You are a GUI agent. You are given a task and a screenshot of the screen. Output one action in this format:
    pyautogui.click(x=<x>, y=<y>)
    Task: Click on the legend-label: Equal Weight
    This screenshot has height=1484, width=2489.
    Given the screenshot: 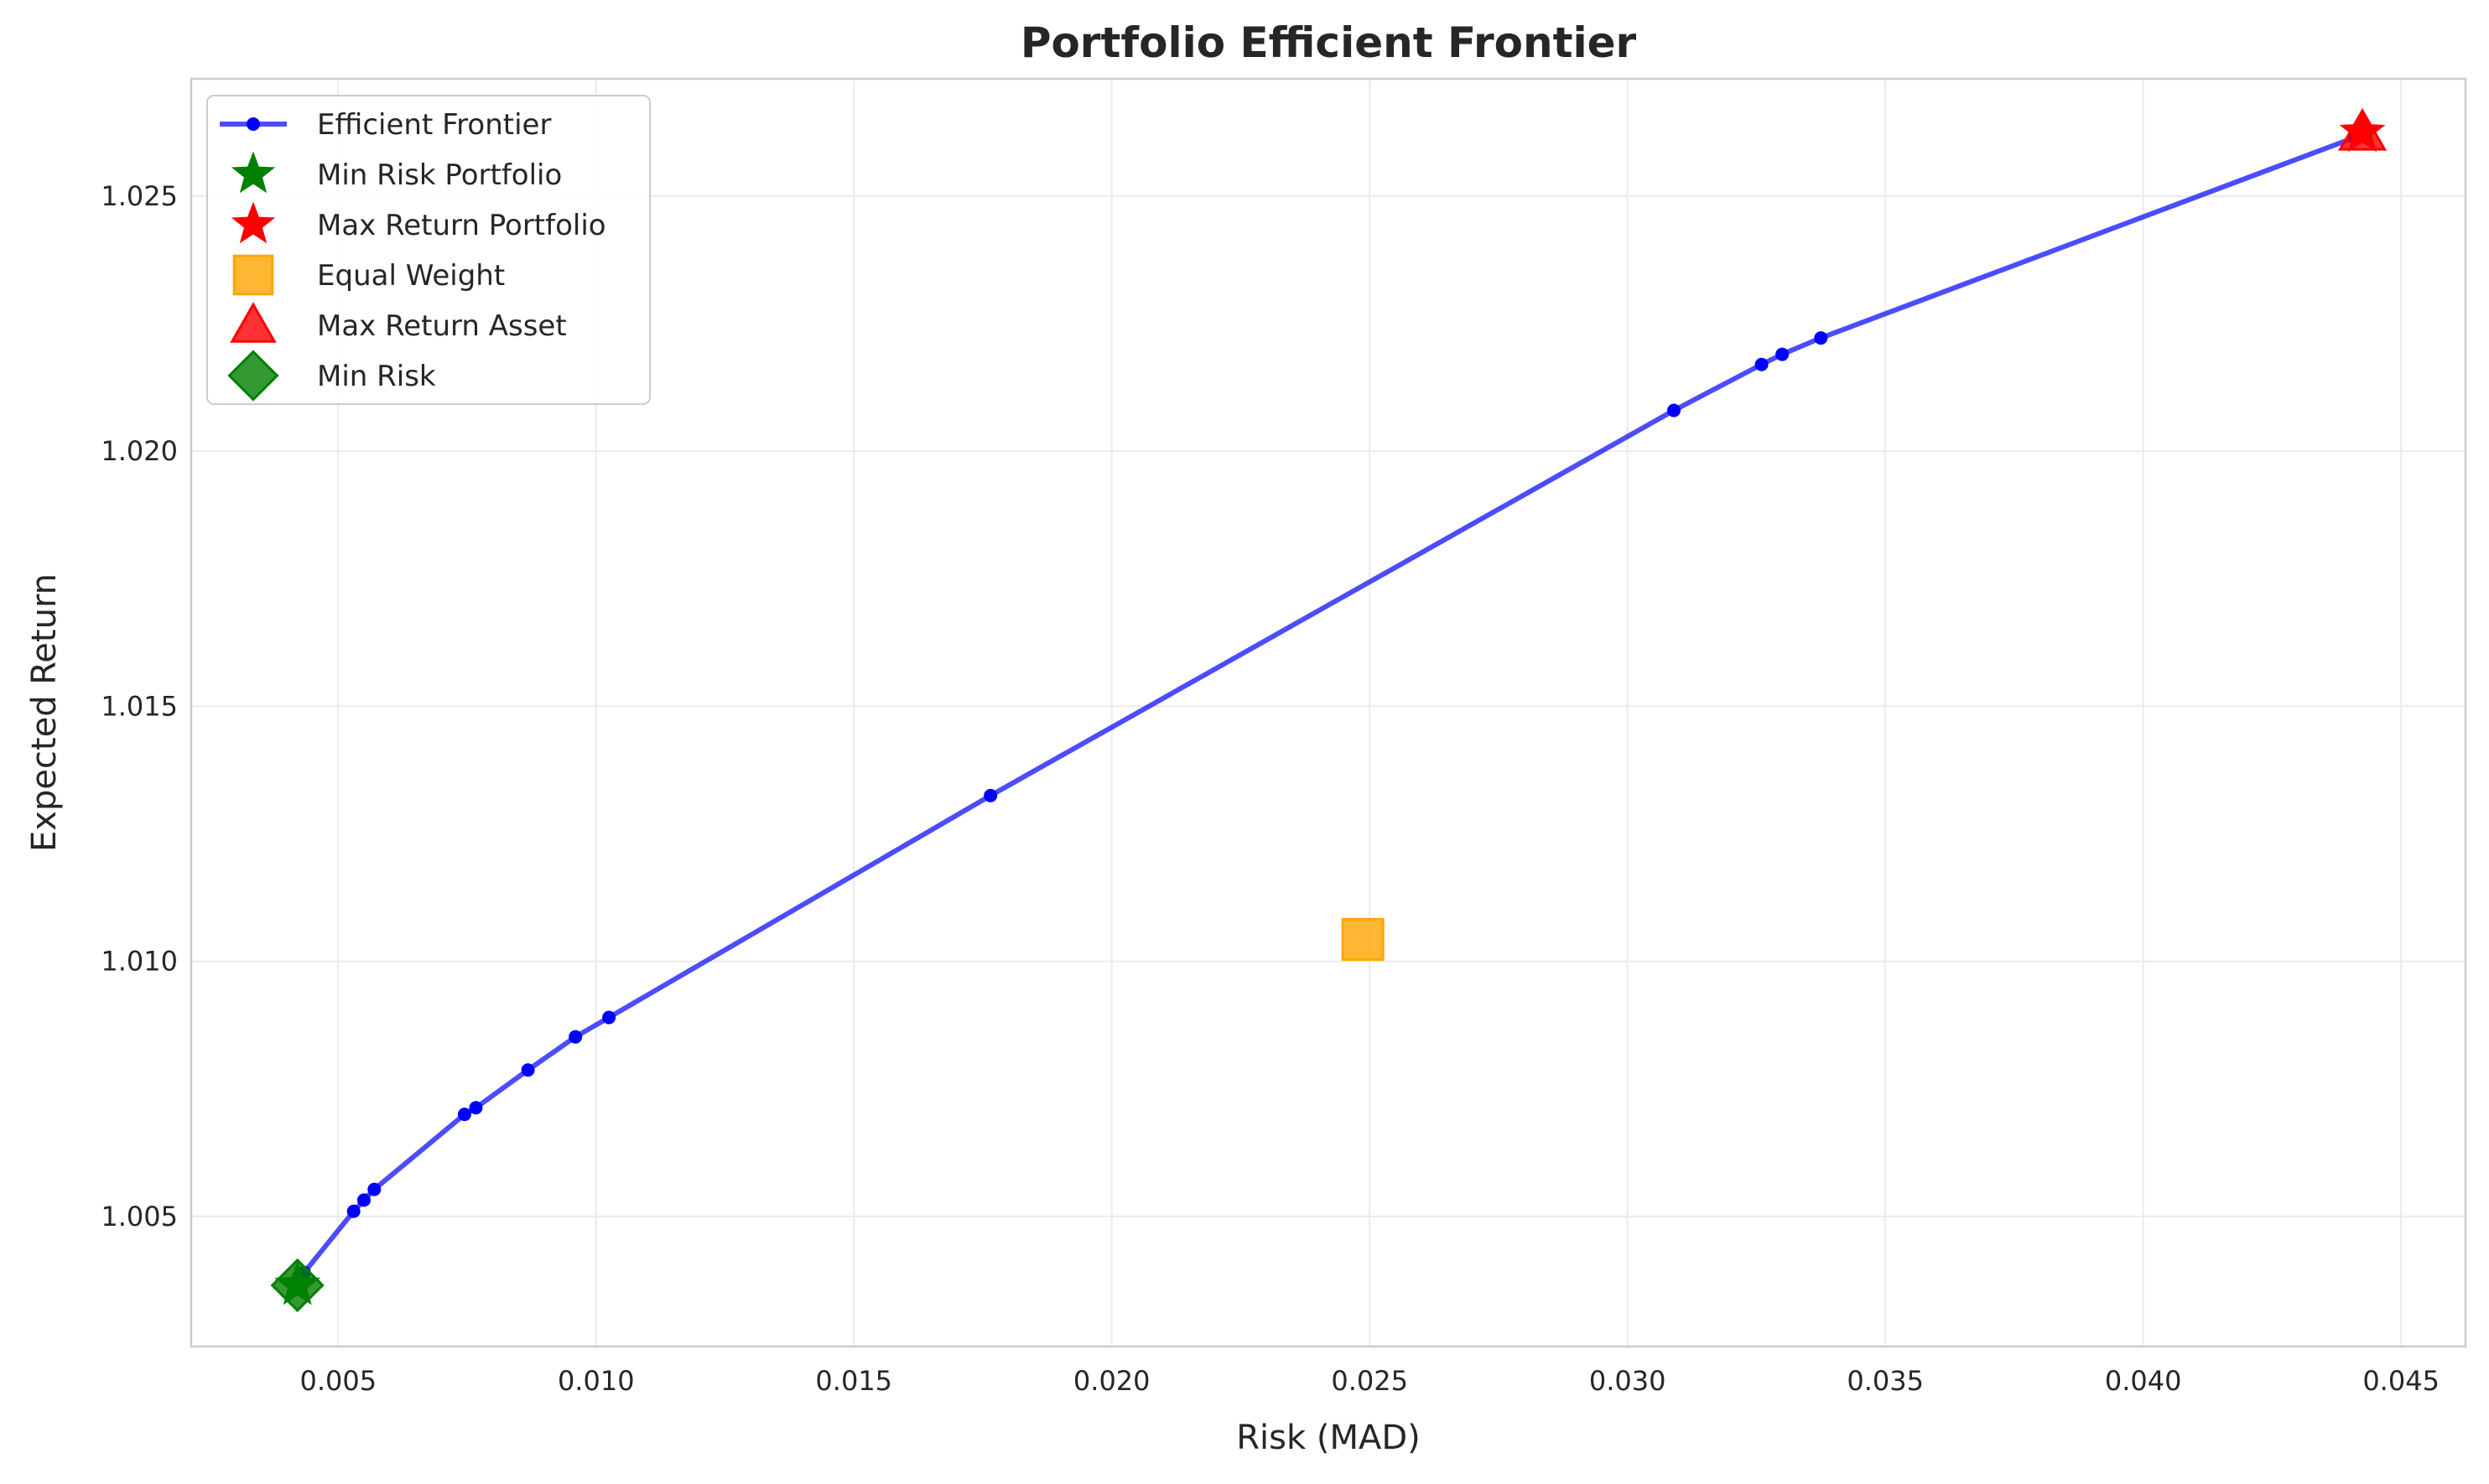 What is the action you would take?
    pyautogui.click(x=411, y=276)
    